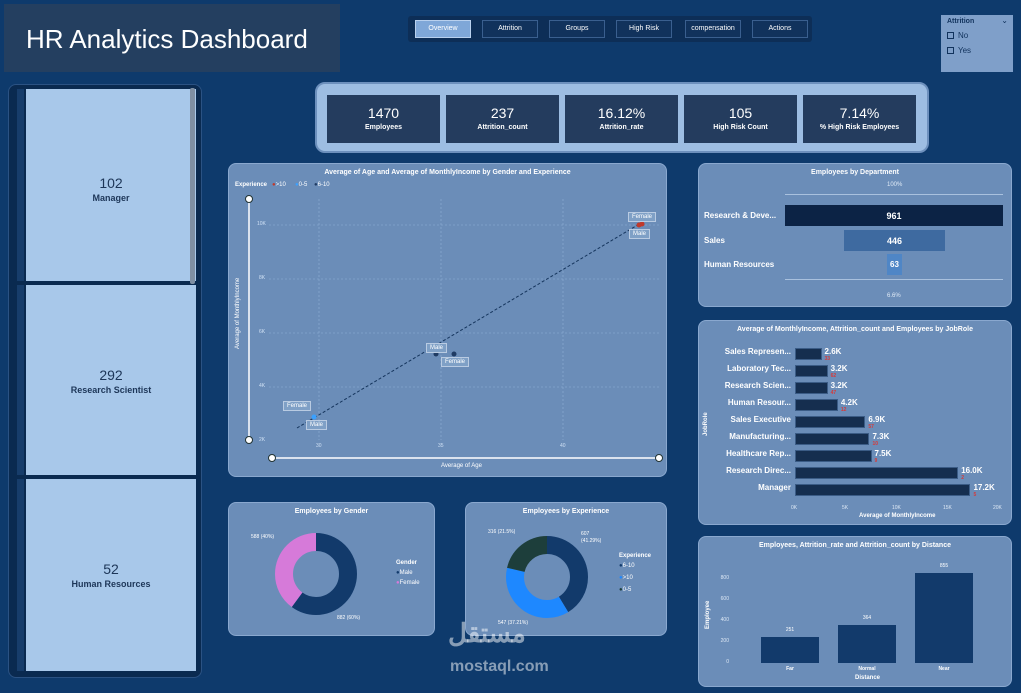  What do you see at coordinates (262, 332) in the screenshot?
I see `scatter-y-tick: 6K` at bounding box center [262, 332].